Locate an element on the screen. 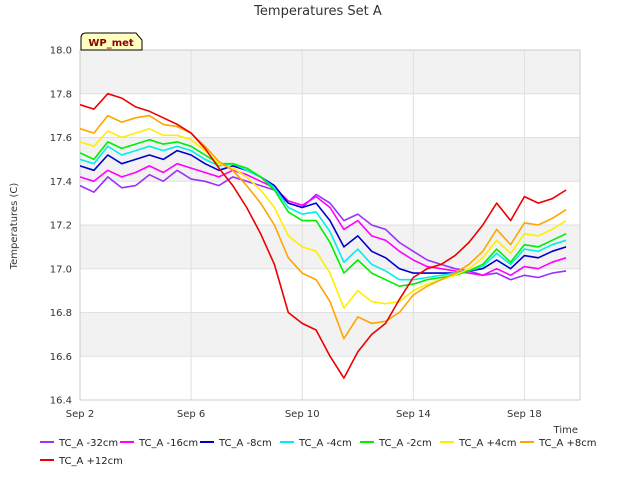 This screenshot has height=480, width=640. x-axis-label: Time is located at coordinates (565, 430).